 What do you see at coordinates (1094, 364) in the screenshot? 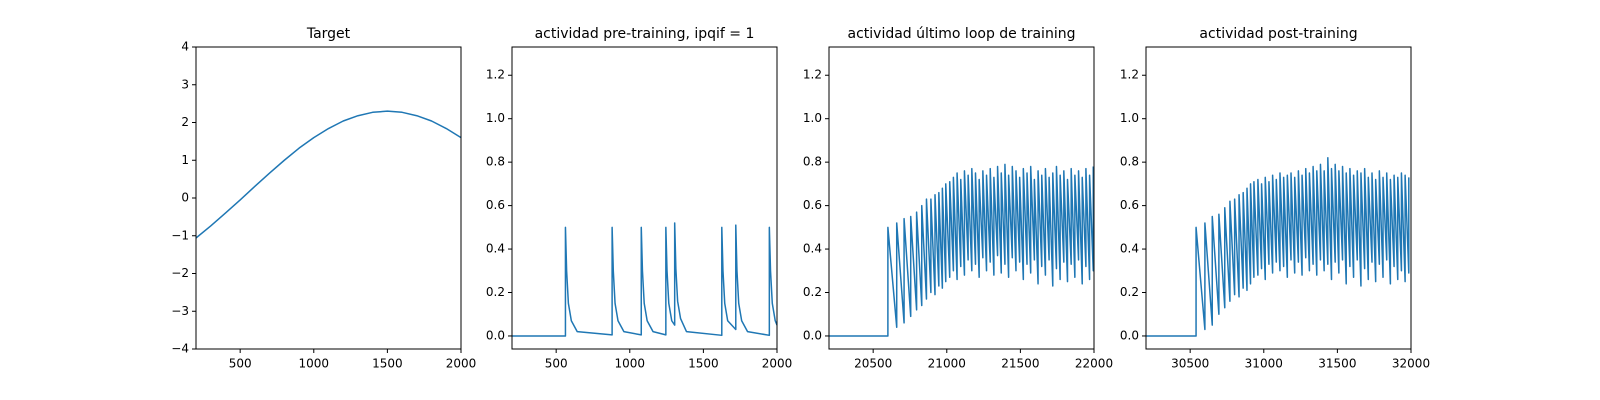
I see `x-tick-label: 22000` at bounding box center [1094, 364].